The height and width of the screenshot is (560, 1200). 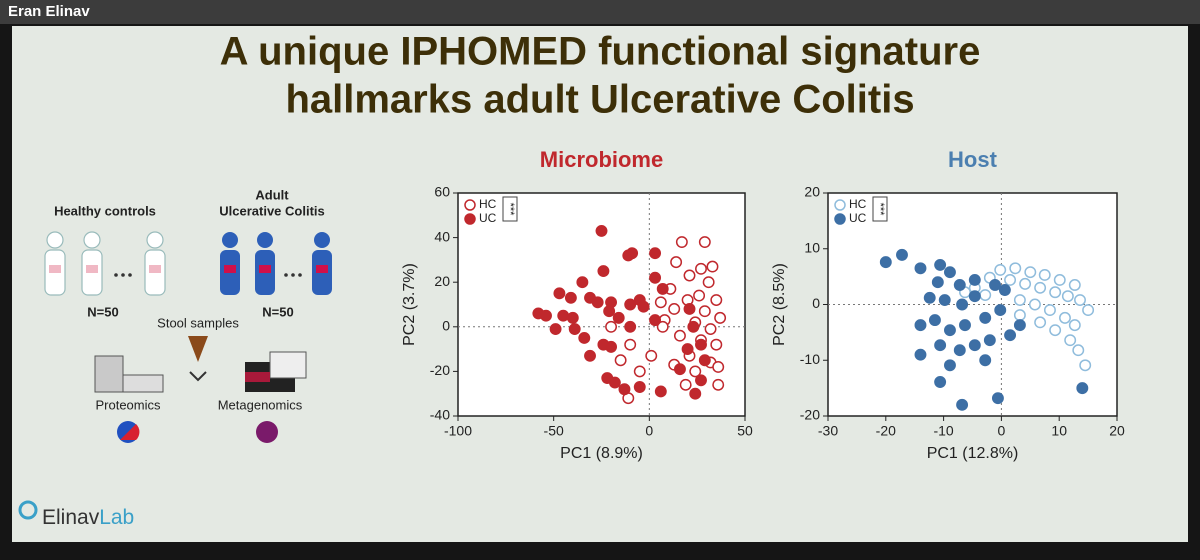 What do you see at coordinates (810, 415) in the screenshot?
I see `y-tick-label: -20` at bounding box center [810, 415].